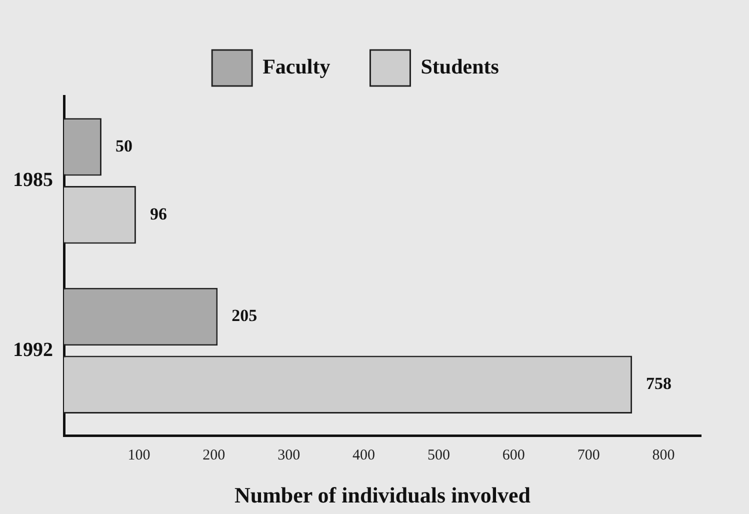 Image resolution: width=749 pixels, height=514 pixels. I want to click on x-tick-label: 400, so click(364, 456).